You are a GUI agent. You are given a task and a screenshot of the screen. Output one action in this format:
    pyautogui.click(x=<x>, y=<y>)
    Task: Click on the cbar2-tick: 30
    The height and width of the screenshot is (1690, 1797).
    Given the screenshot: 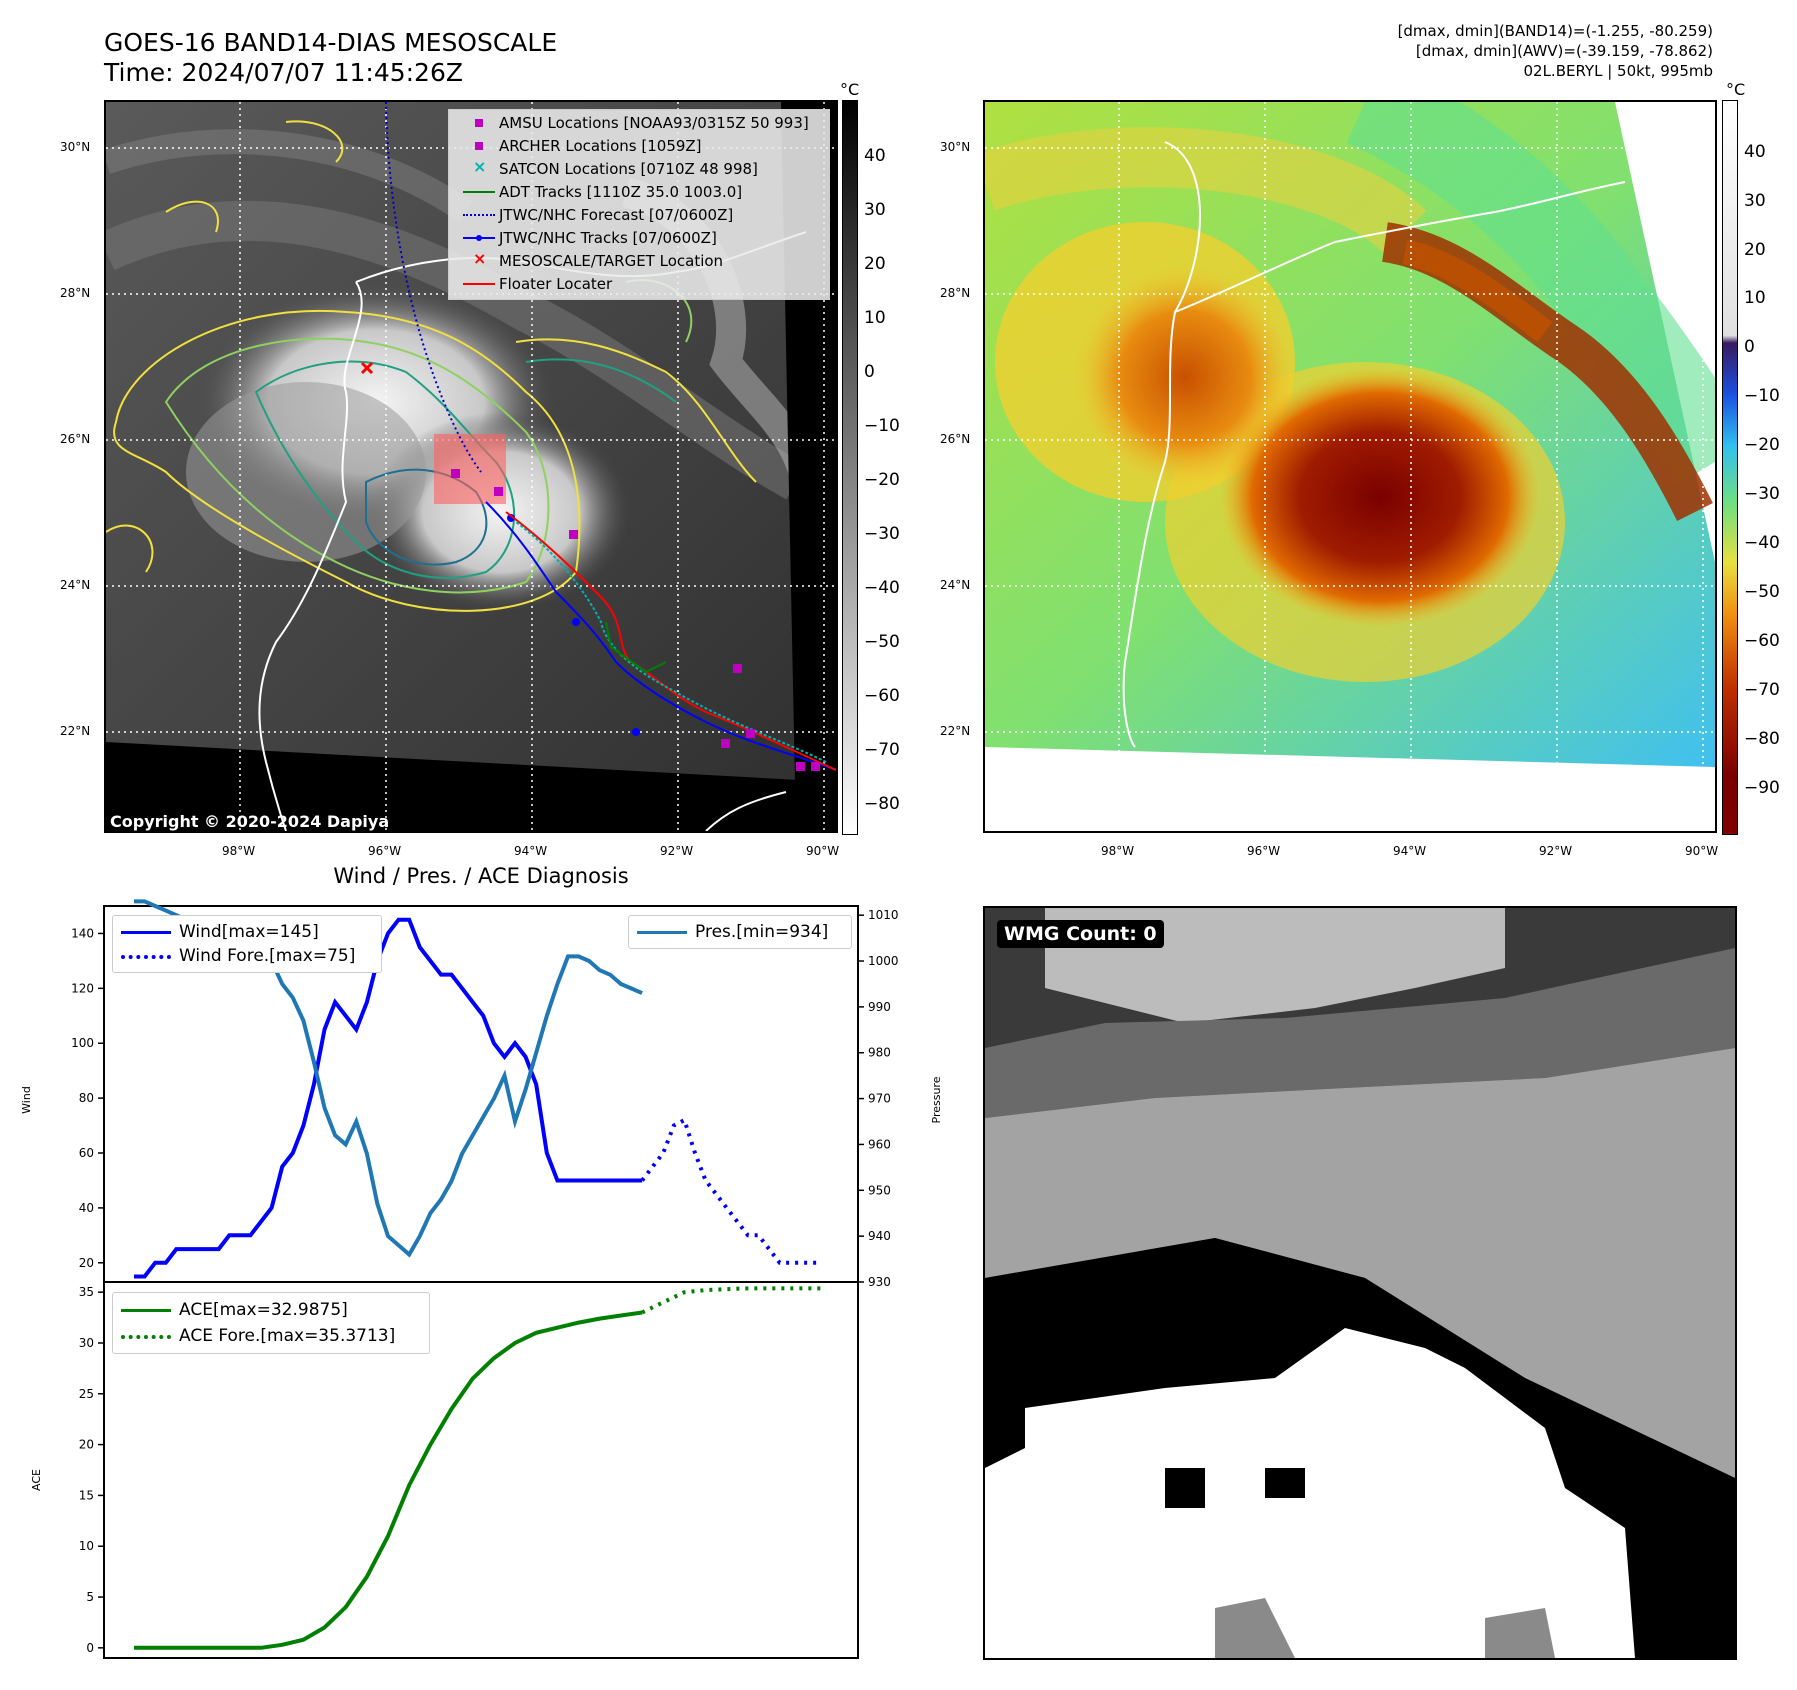 What is the action you would take?
    pyautogui.click(x=1755, y=201)
    